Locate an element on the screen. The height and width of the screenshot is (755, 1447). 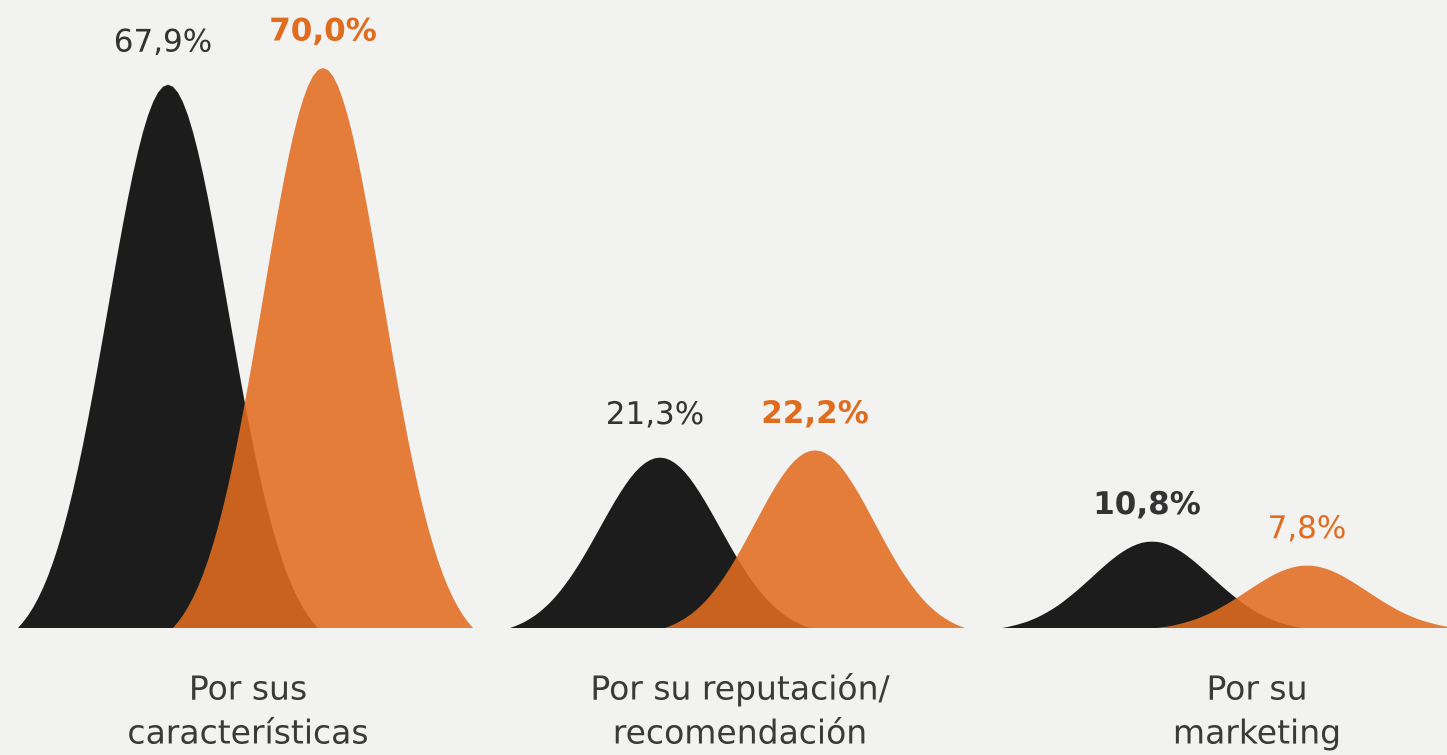
value-label: 70,0% is located at coordinates (323, 31).